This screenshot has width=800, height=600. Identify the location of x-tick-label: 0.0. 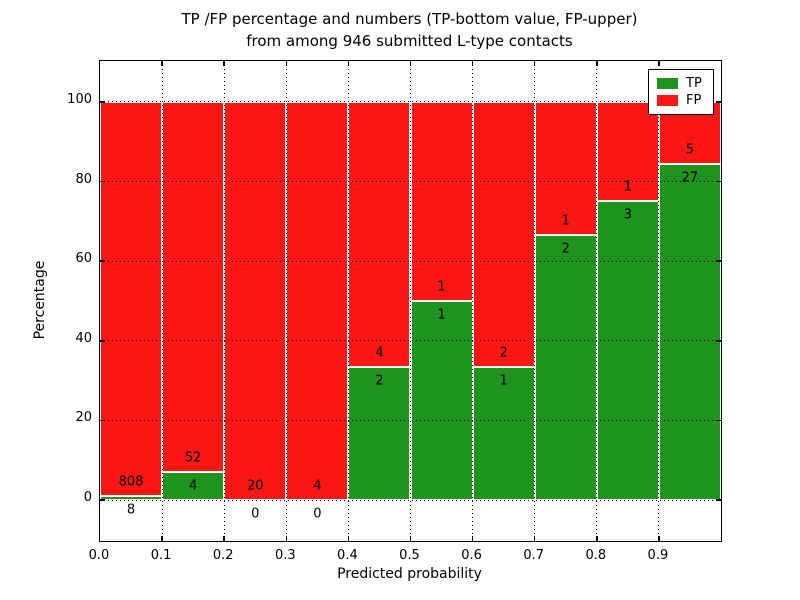
(99, 555).